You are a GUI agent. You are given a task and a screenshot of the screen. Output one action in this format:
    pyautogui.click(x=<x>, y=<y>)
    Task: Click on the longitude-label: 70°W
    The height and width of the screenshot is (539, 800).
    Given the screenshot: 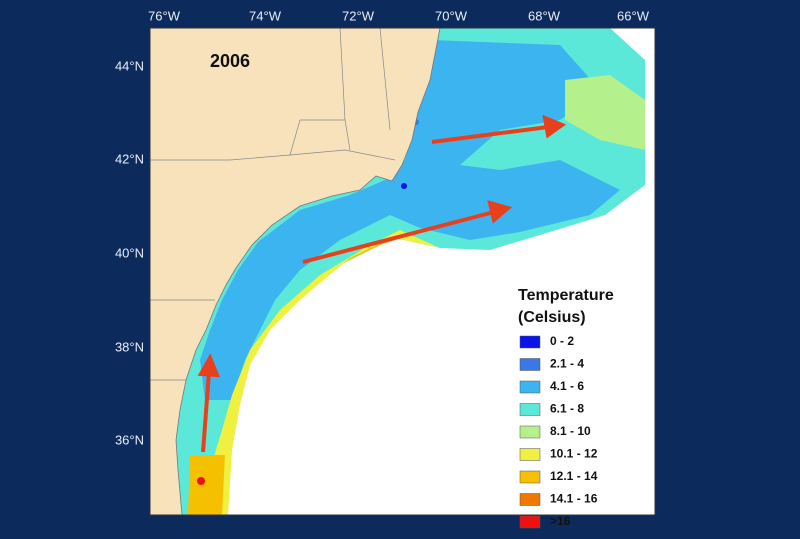 What is the action you would take?
    pyautogui.click(x=451, y=15)
    